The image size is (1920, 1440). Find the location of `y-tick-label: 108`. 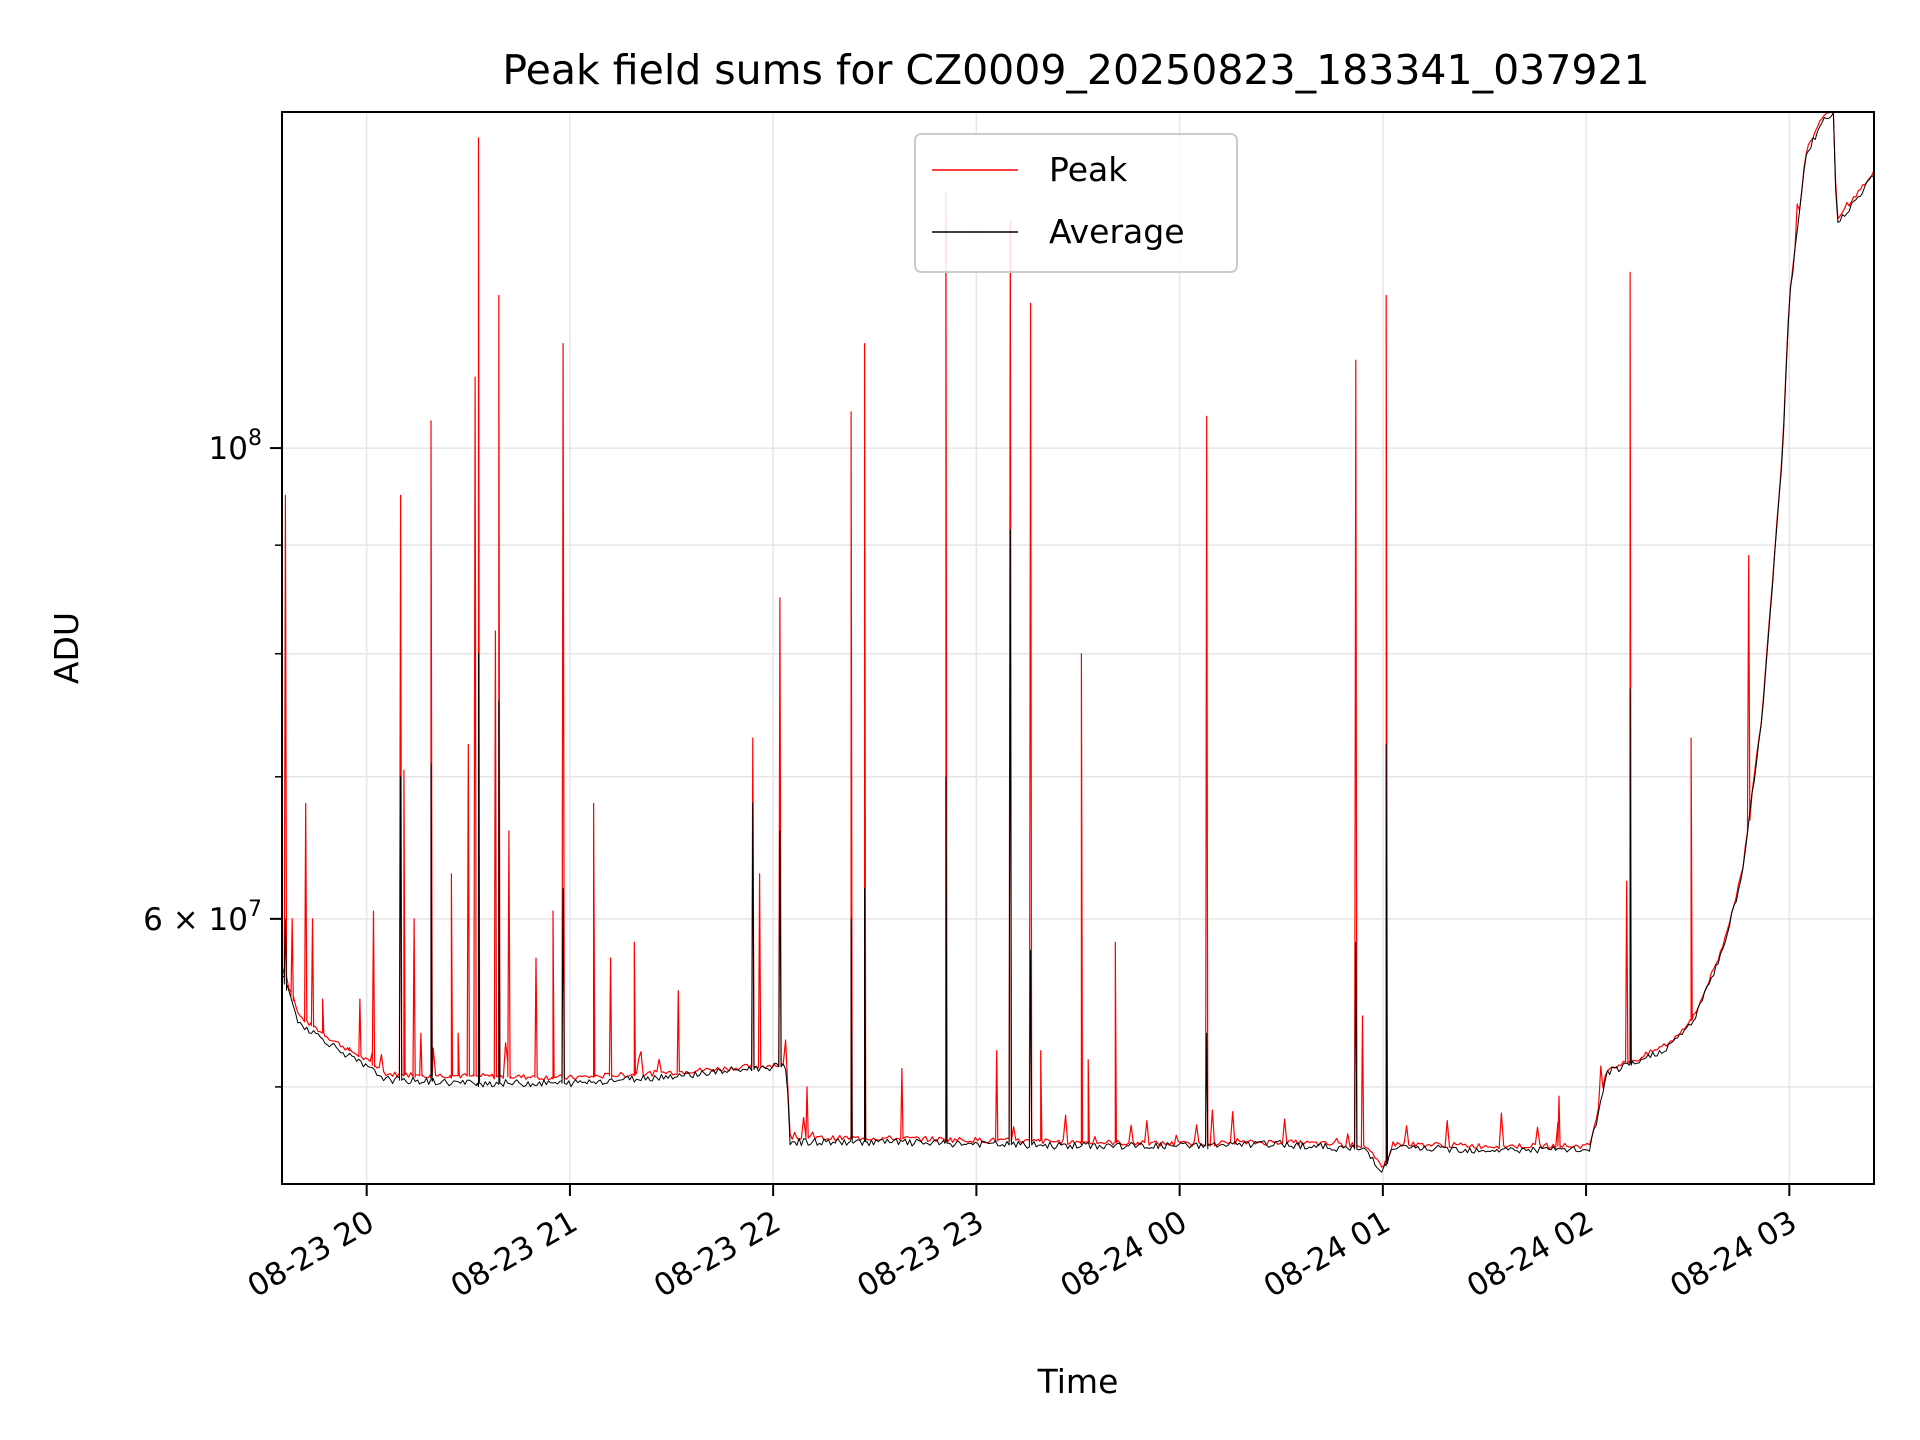

y-tick-label: 108 is located at coordinates (235, 446).